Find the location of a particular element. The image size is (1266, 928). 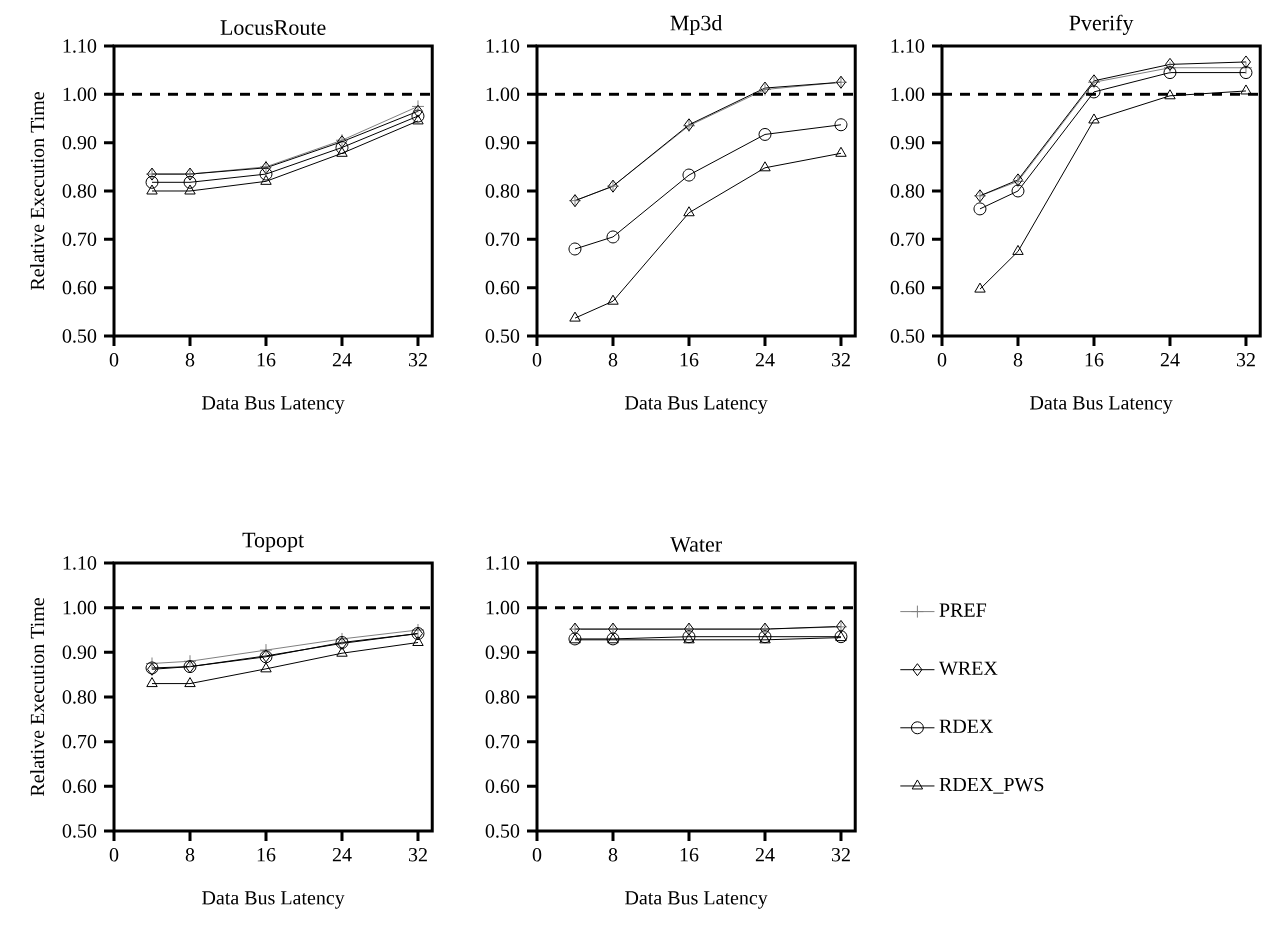

chart-title: Mp3d is located at coordinates (696, 25).